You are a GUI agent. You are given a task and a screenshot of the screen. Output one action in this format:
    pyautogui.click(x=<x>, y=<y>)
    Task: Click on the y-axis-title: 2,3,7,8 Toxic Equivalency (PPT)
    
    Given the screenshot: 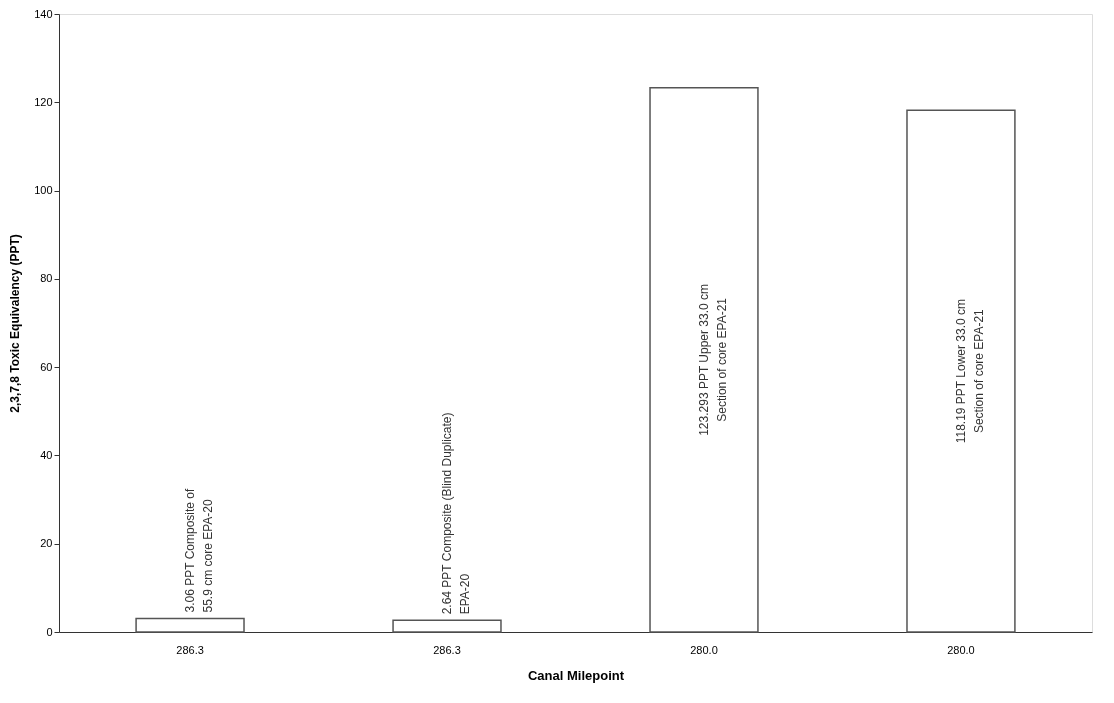 What is the action you would take?
    pyautogui.click(x=15, y=323)
    